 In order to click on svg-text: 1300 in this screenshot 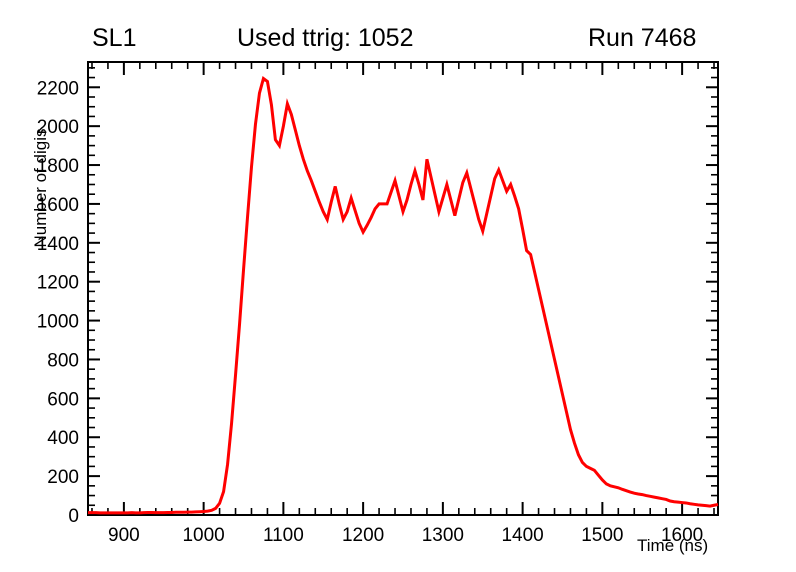, I will do `click(443, 535)`.